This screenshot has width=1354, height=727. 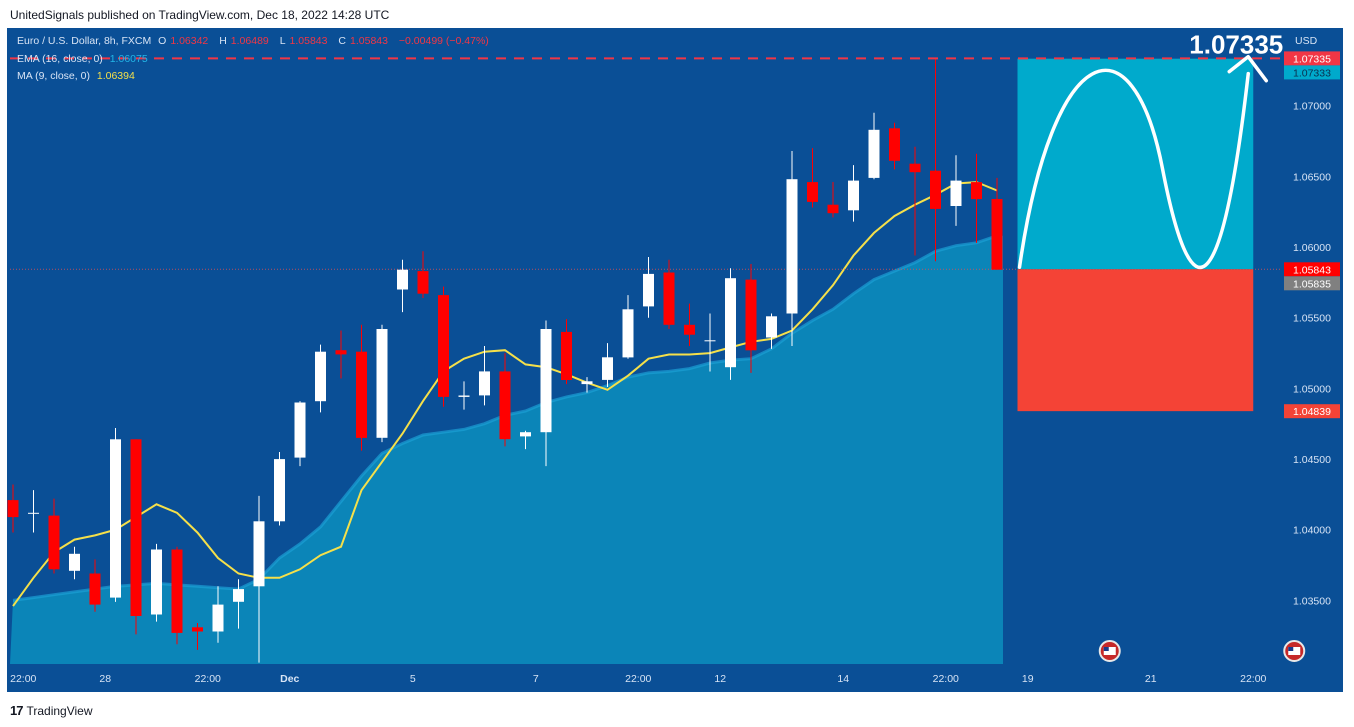 What do you see at coordinates (60, 59) in the screenshot?
I see `legend-ema-label: EMA (16, close, 0)` at bounding box center [60, 59].